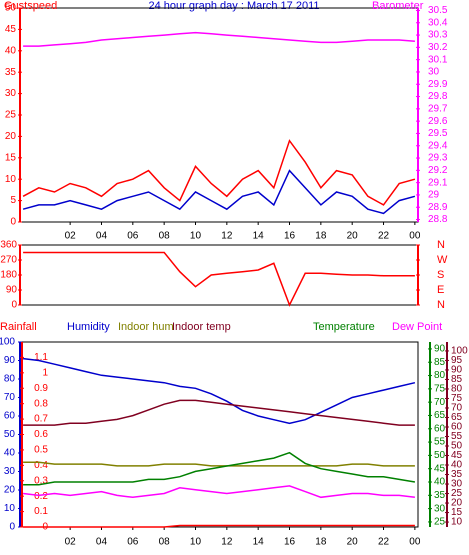 This screenshot has height=555, width=469. I want to click on y-tick-label: 360, so click(8, 245).